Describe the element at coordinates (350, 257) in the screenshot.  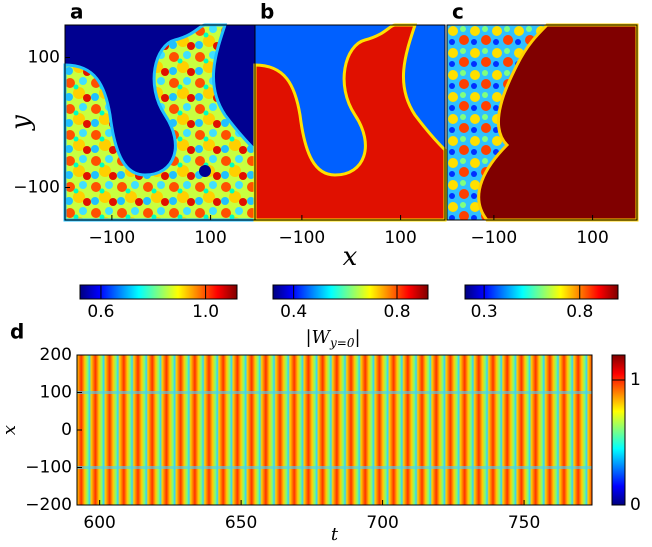
I see `x-axis-label: x` at that location.